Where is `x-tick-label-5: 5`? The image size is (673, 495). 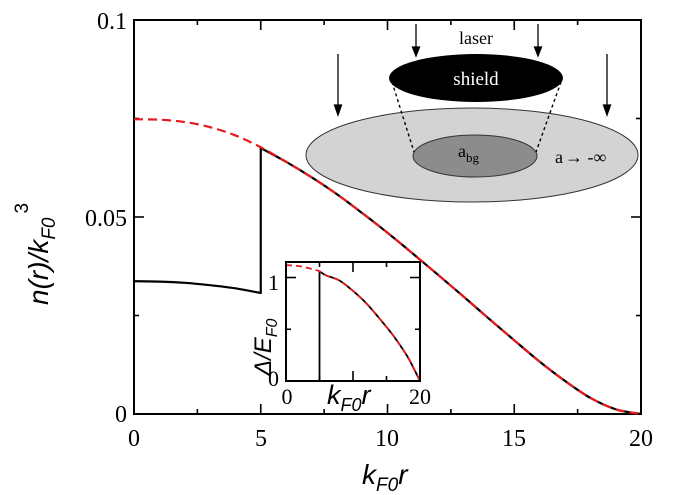 x-tick-label-5: 5 is located at coordinates (261, 439).